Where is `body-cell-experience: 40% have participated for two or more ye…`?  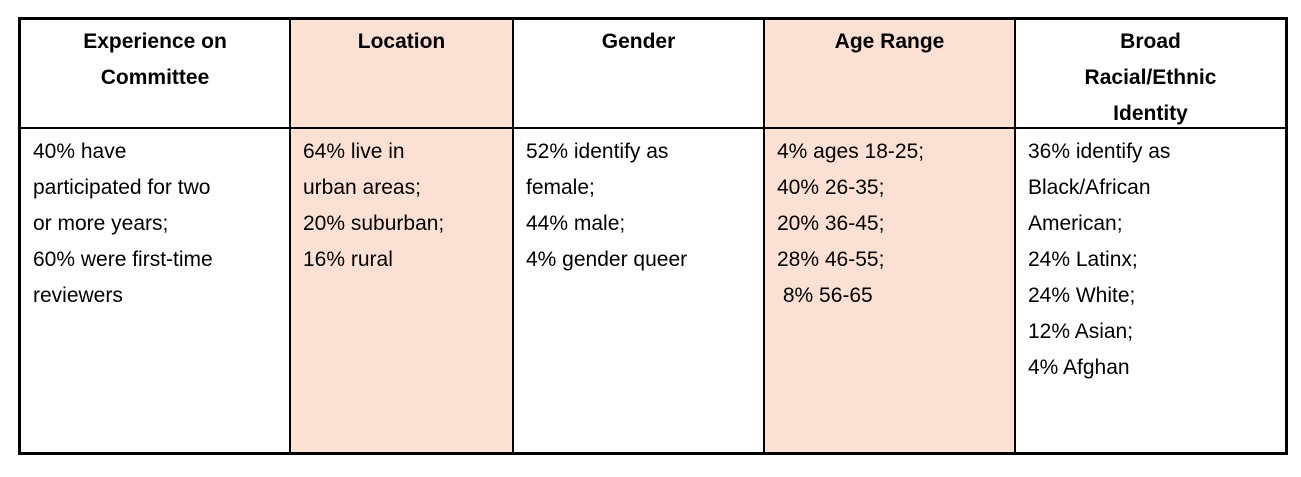
body-cell-experience: 40% have participated for two or more ye… is located at coordinates (156, 290).